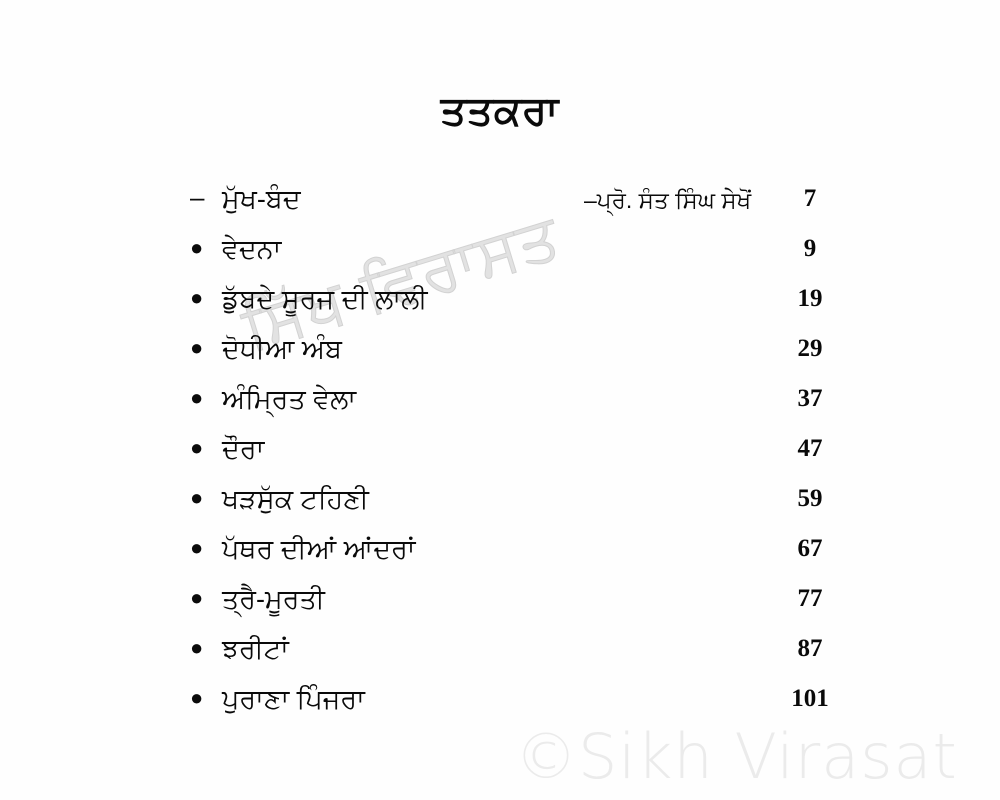  Describe the element at coordinates (518, 508) in the screenshot. I see `toc-entry-row: ● ਖੜਸੁੱਕ ਟਹਿਣੀ 59` at that location.